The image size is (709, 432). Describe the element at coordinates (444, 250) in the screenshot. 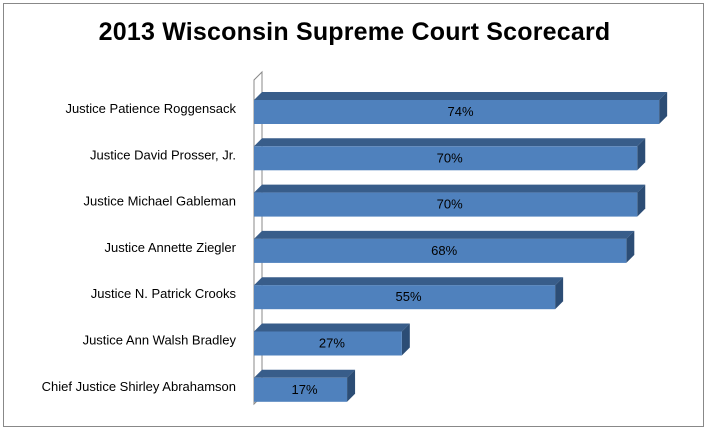

I see `data-label: 68%` at that location.